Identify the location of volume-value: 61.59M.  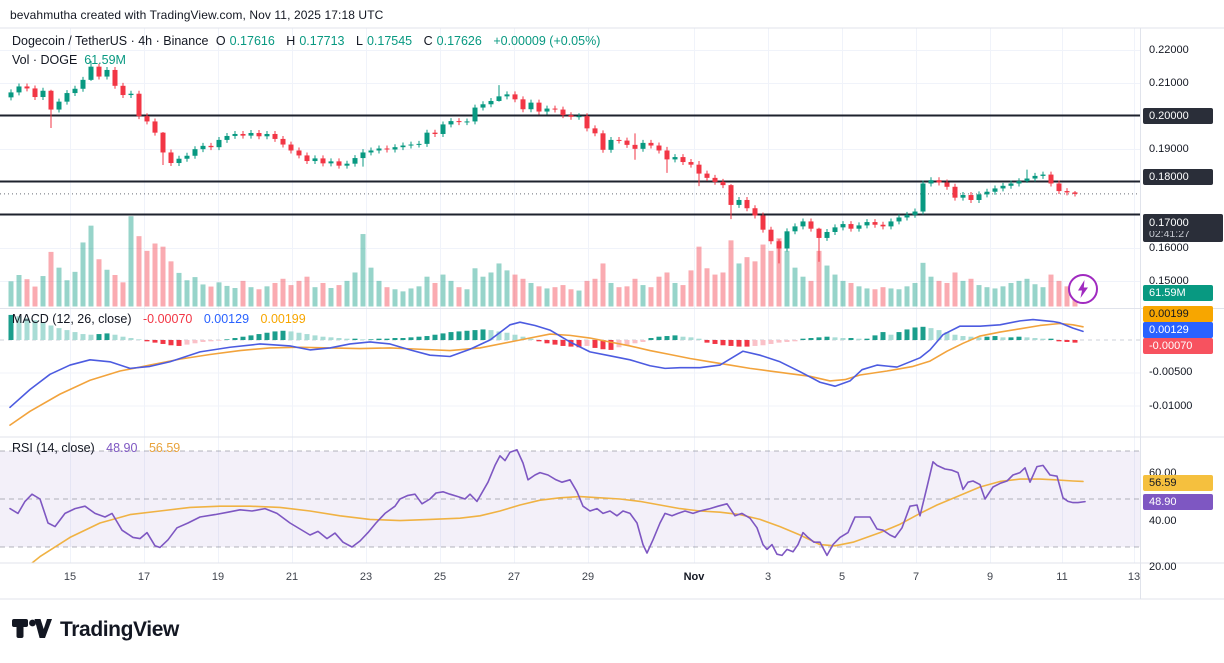
(105, 60).